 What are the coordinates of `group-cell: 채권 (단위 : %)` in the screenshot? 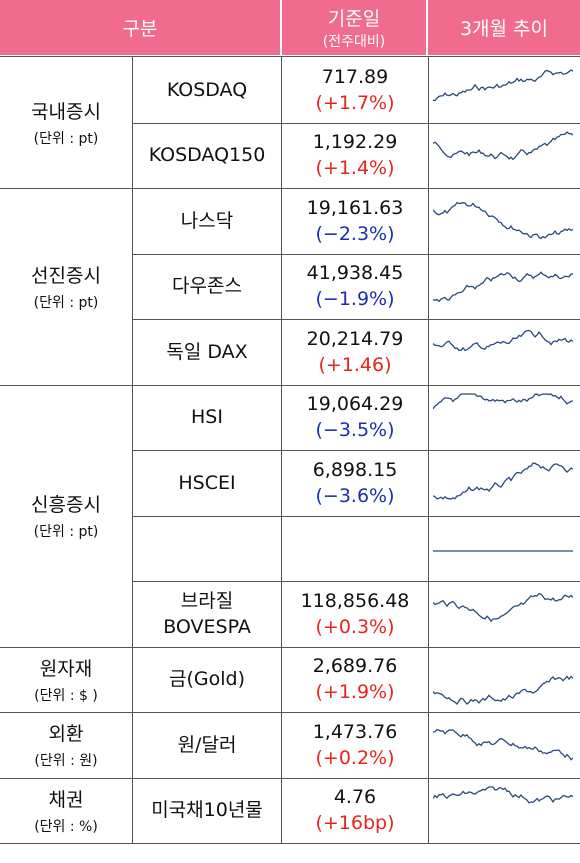 It's located at (66, 811).